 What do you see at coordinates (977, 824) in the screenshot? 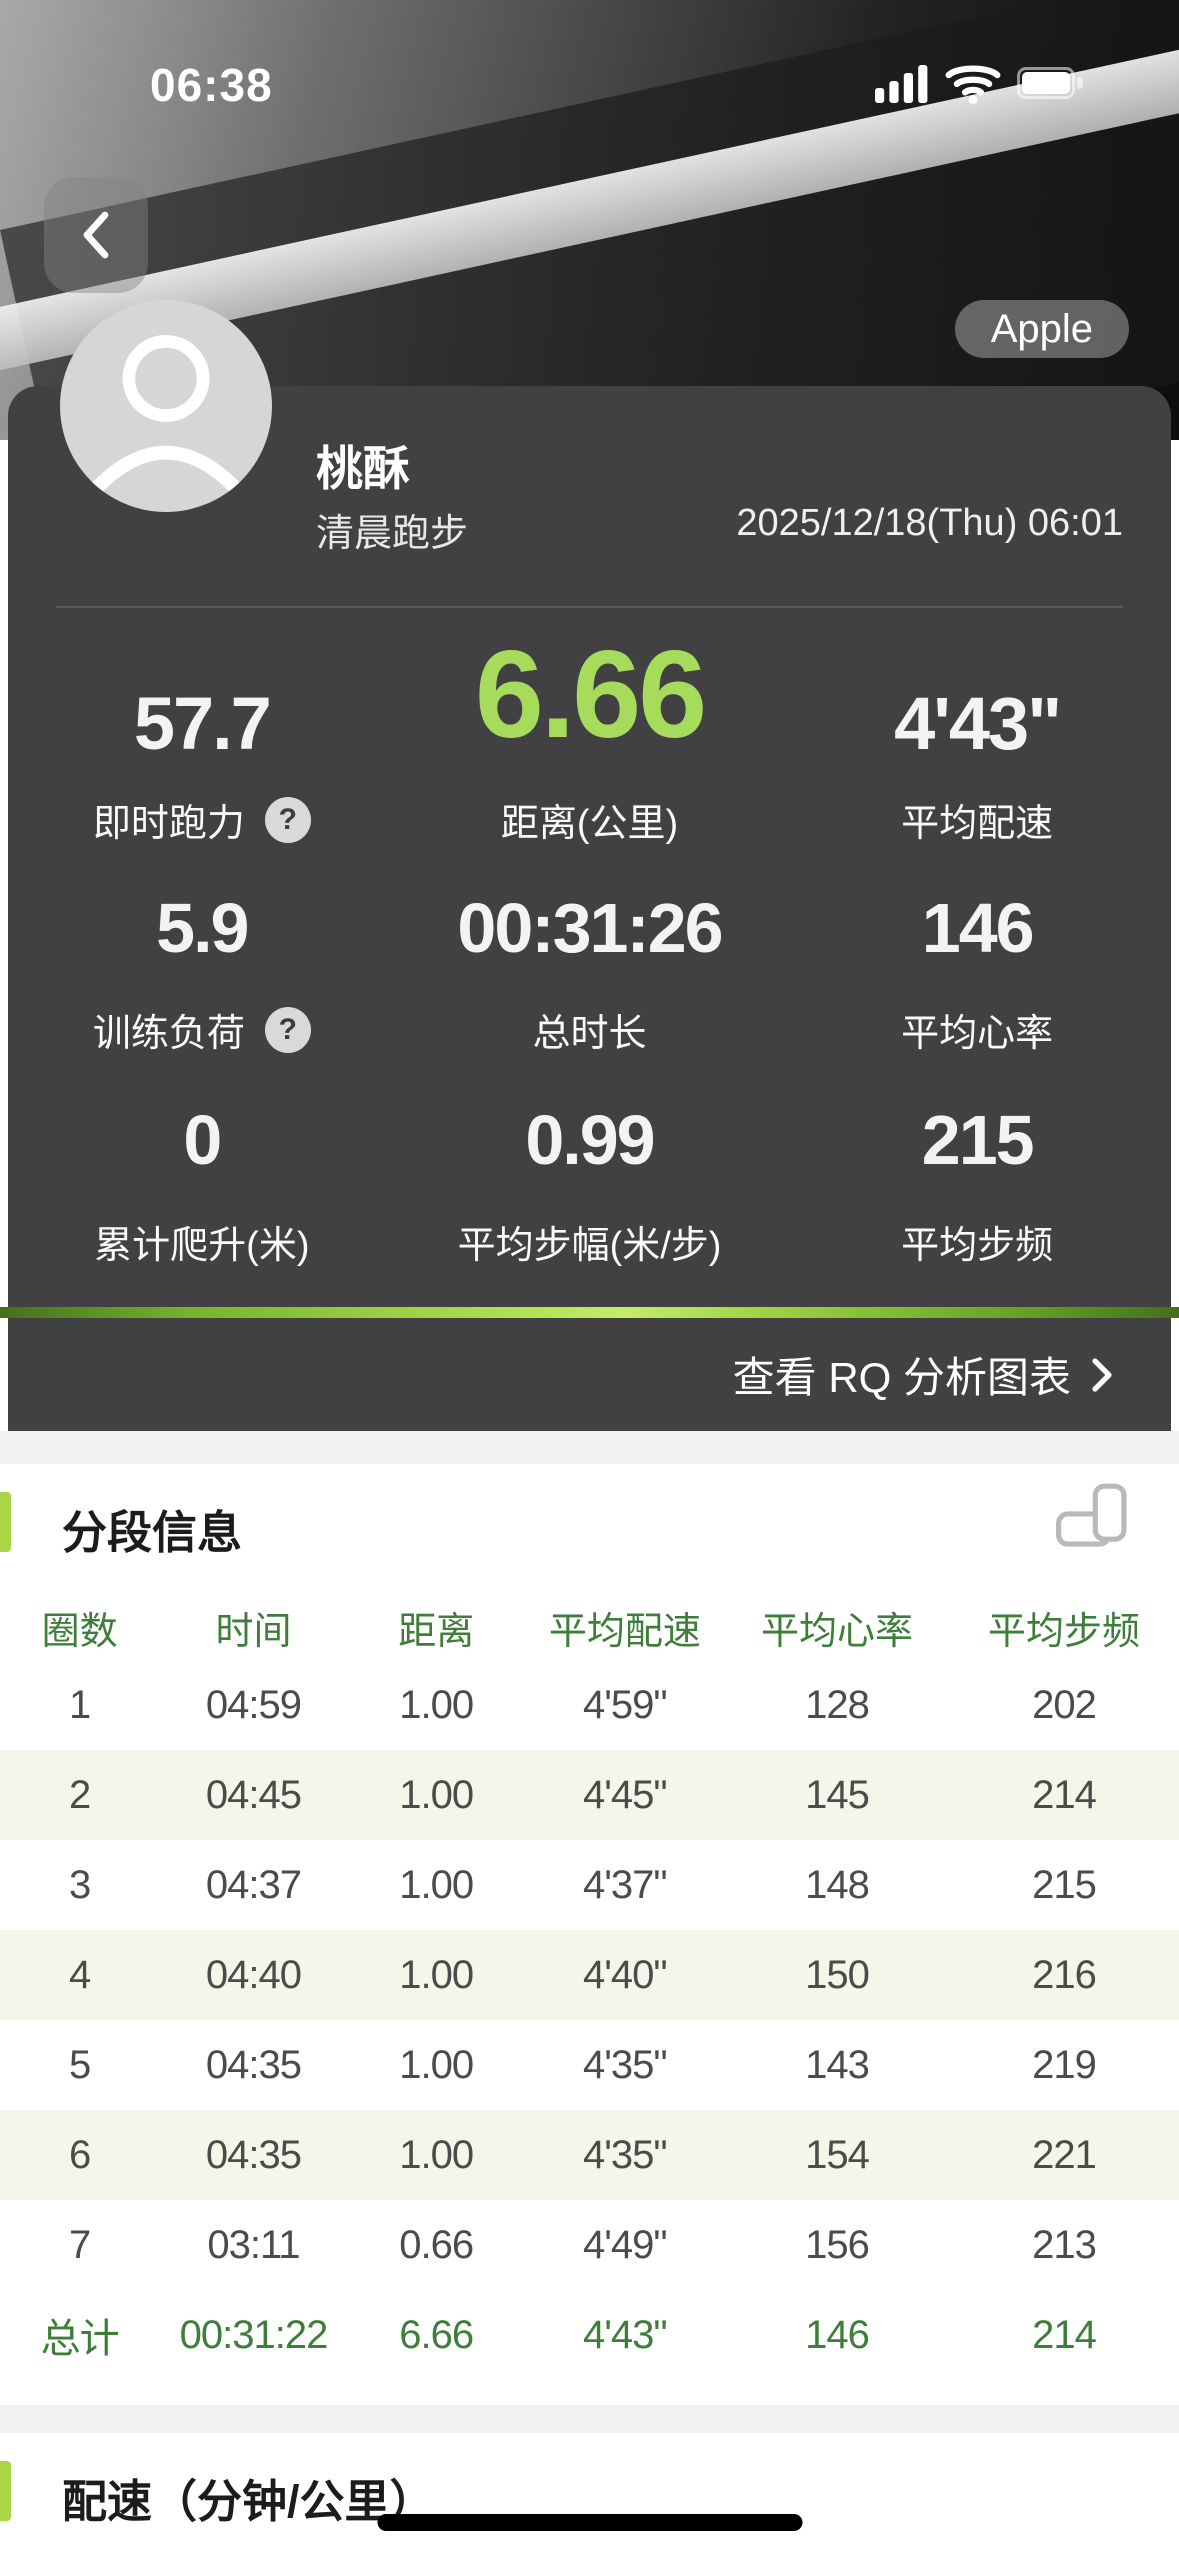
I see `stat-label: 平均配速` at bounding box center [977, 824].